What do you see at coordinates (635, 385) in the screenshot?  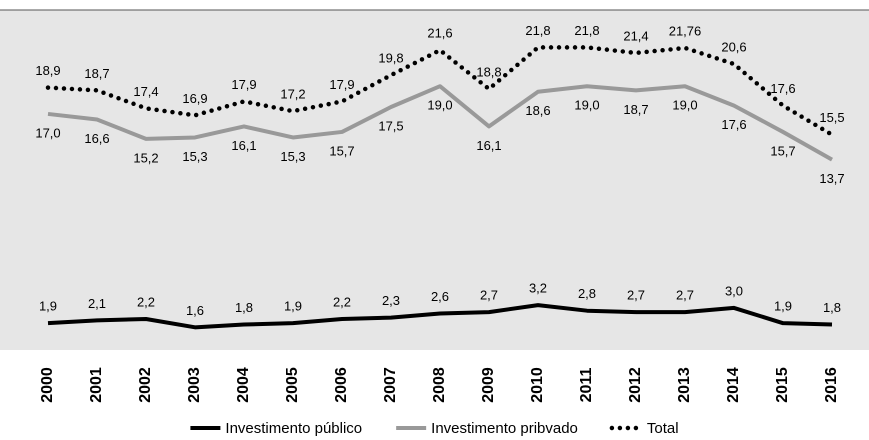 I see `x-tick-label: 2012` at bounding box center [635, 385].